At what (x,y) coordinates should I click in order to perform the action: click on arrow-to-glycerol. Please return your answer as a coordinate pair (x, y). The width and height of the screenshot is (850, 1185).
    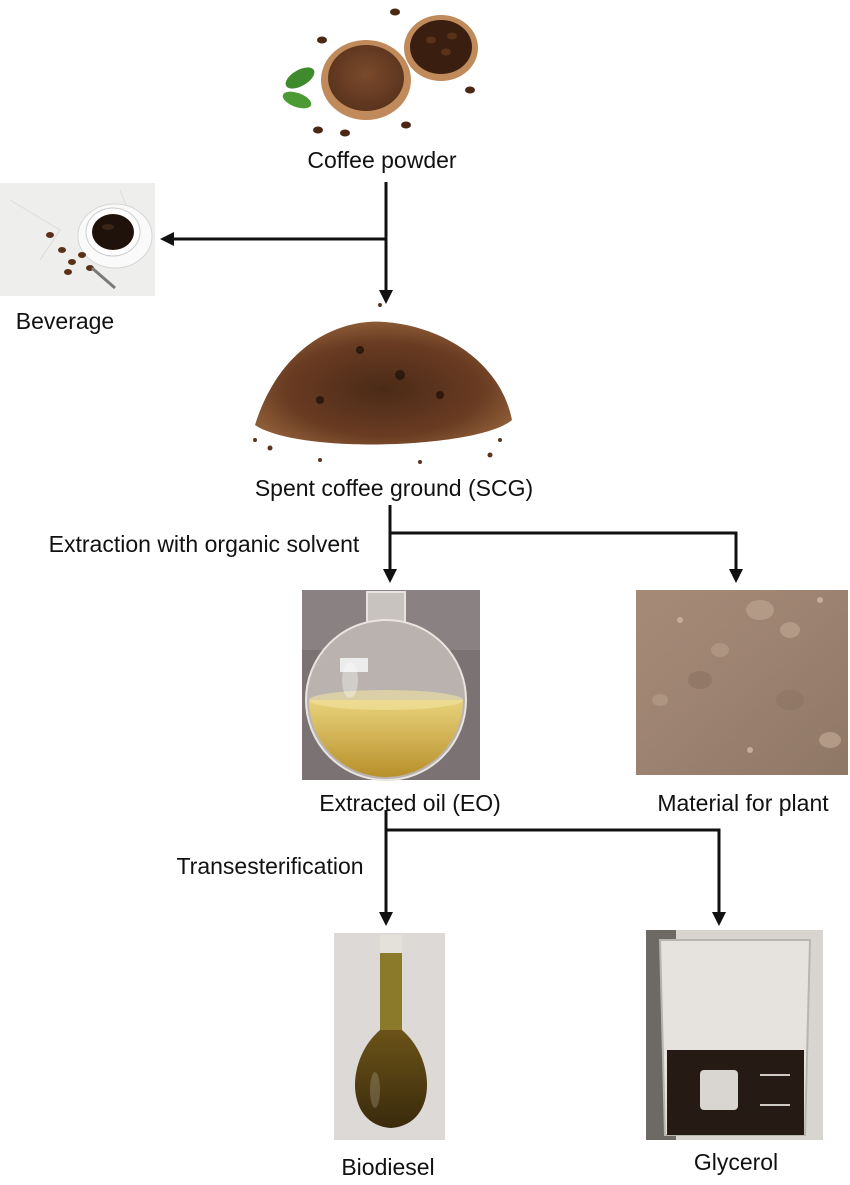
    Looking at the image, I should click on (719, 919).